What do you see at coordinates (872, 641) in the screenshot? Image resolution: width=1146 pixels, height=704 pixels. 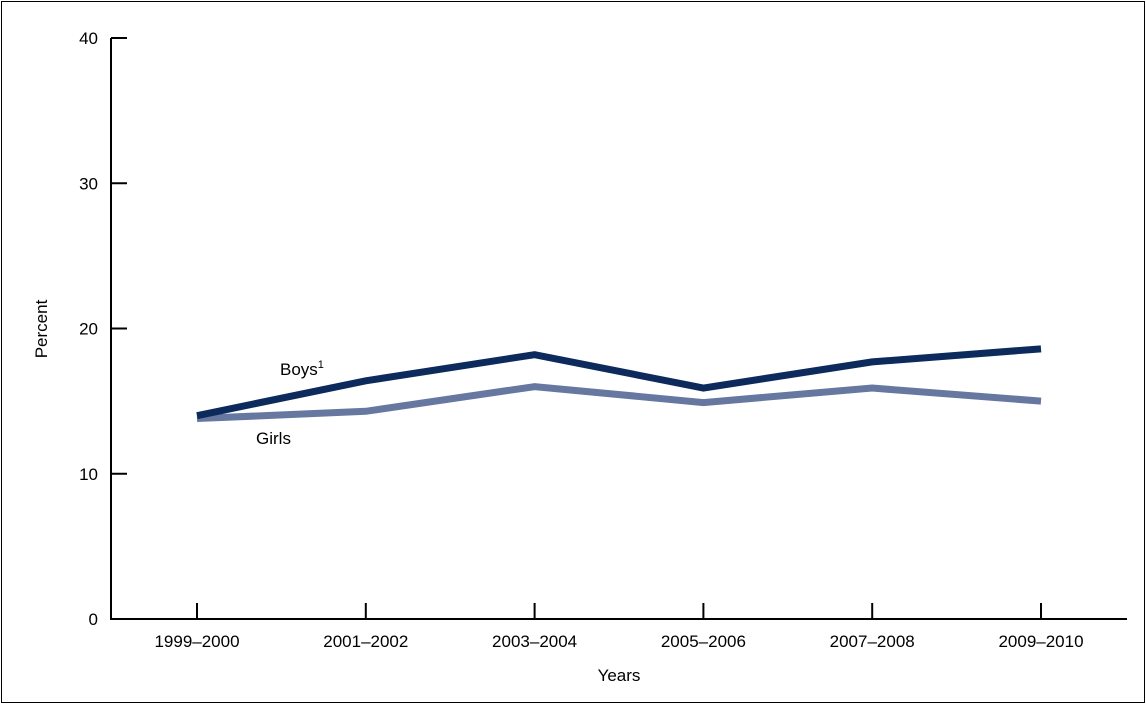 I see `x-tick-label: 2007–2008` at bounding box center [872, 641].